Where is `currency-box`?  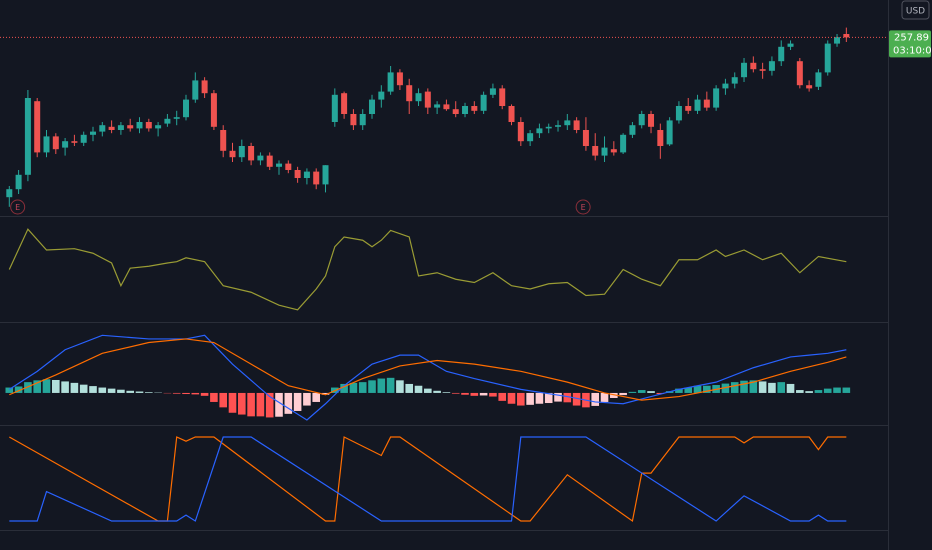 currency-box is located at coordinates (915, 10).